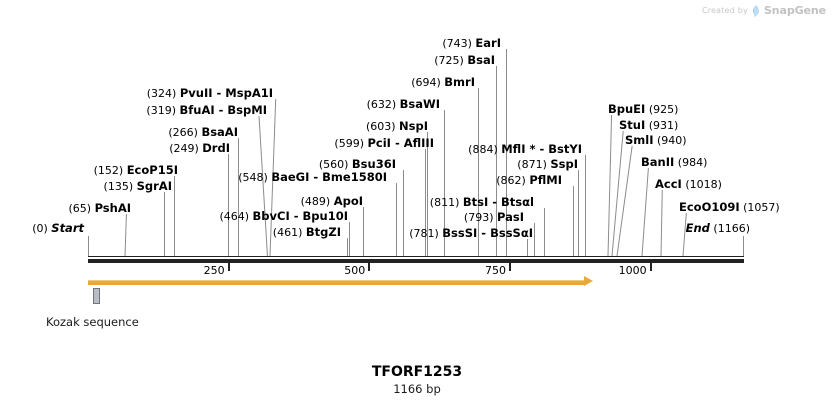 The width and height of the screenshot is (834, 404). Describe the element at coordinates (459, 82) in the screenshot. I see `enzyme-name: BmrI` at that location.